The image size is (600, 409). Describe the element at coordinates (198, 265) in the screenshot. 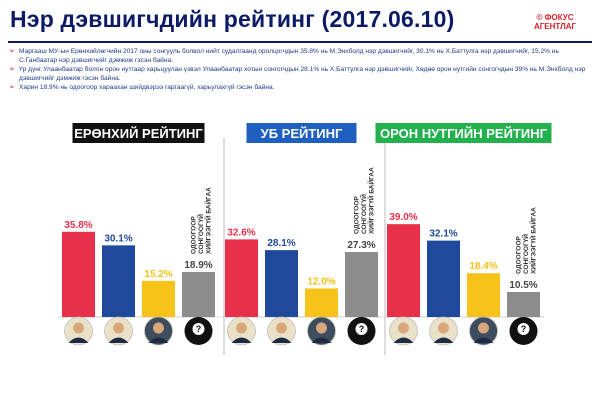

I see `data-label: 18.9%` at that location.